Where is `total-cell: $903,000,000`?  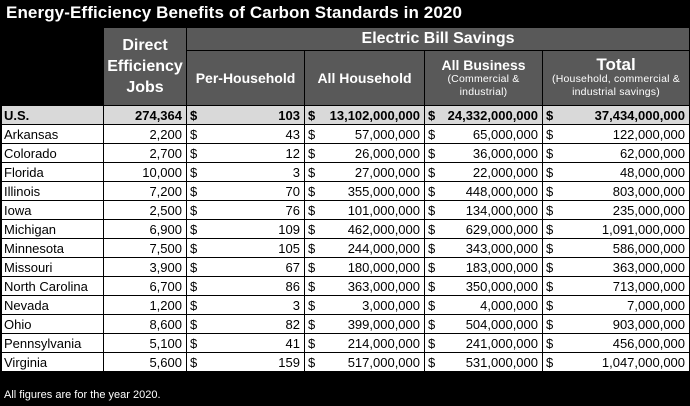
total-cell: $903,000,000 is located at coordinates (615, 324).